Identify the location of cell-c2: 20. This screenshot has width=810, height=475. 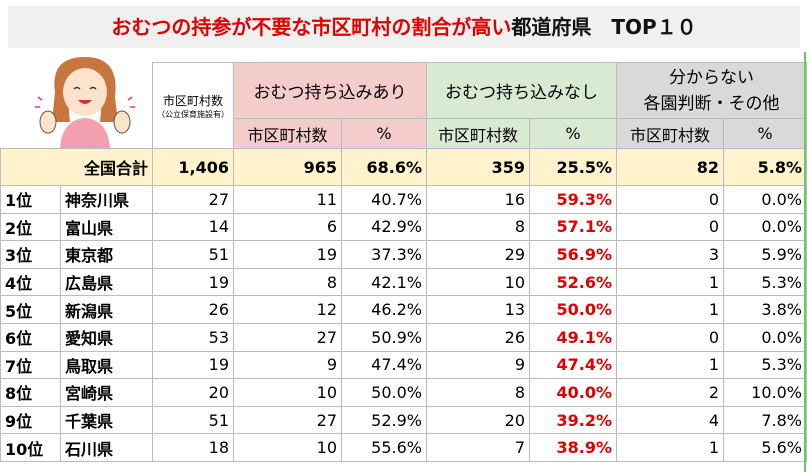
(478, 420).